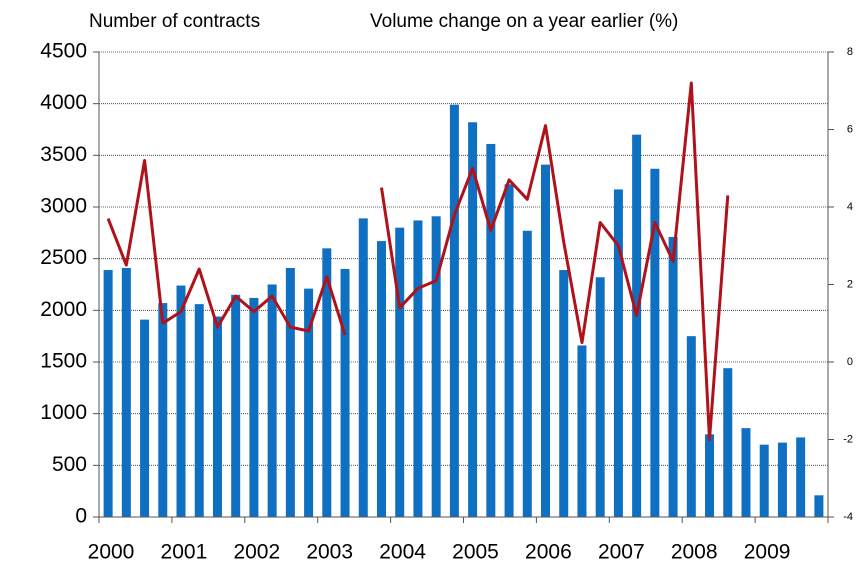 This screenshot has height=573, width=863. I want to click on y2-axis-title: Volume change on a year earlier (%), so click(524, 21).